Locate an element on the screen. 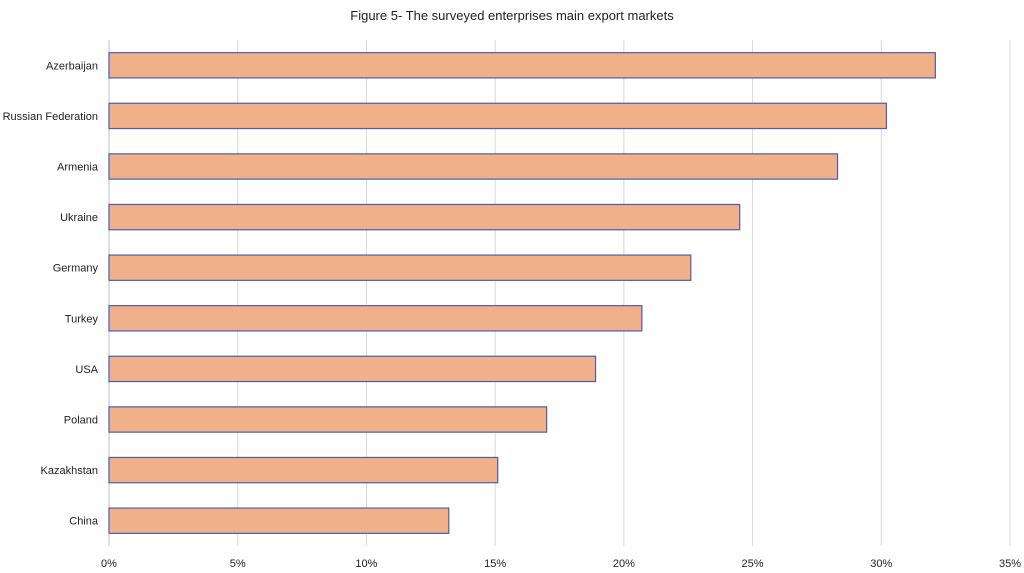  bar-usa is located at coordinates (352, 369).